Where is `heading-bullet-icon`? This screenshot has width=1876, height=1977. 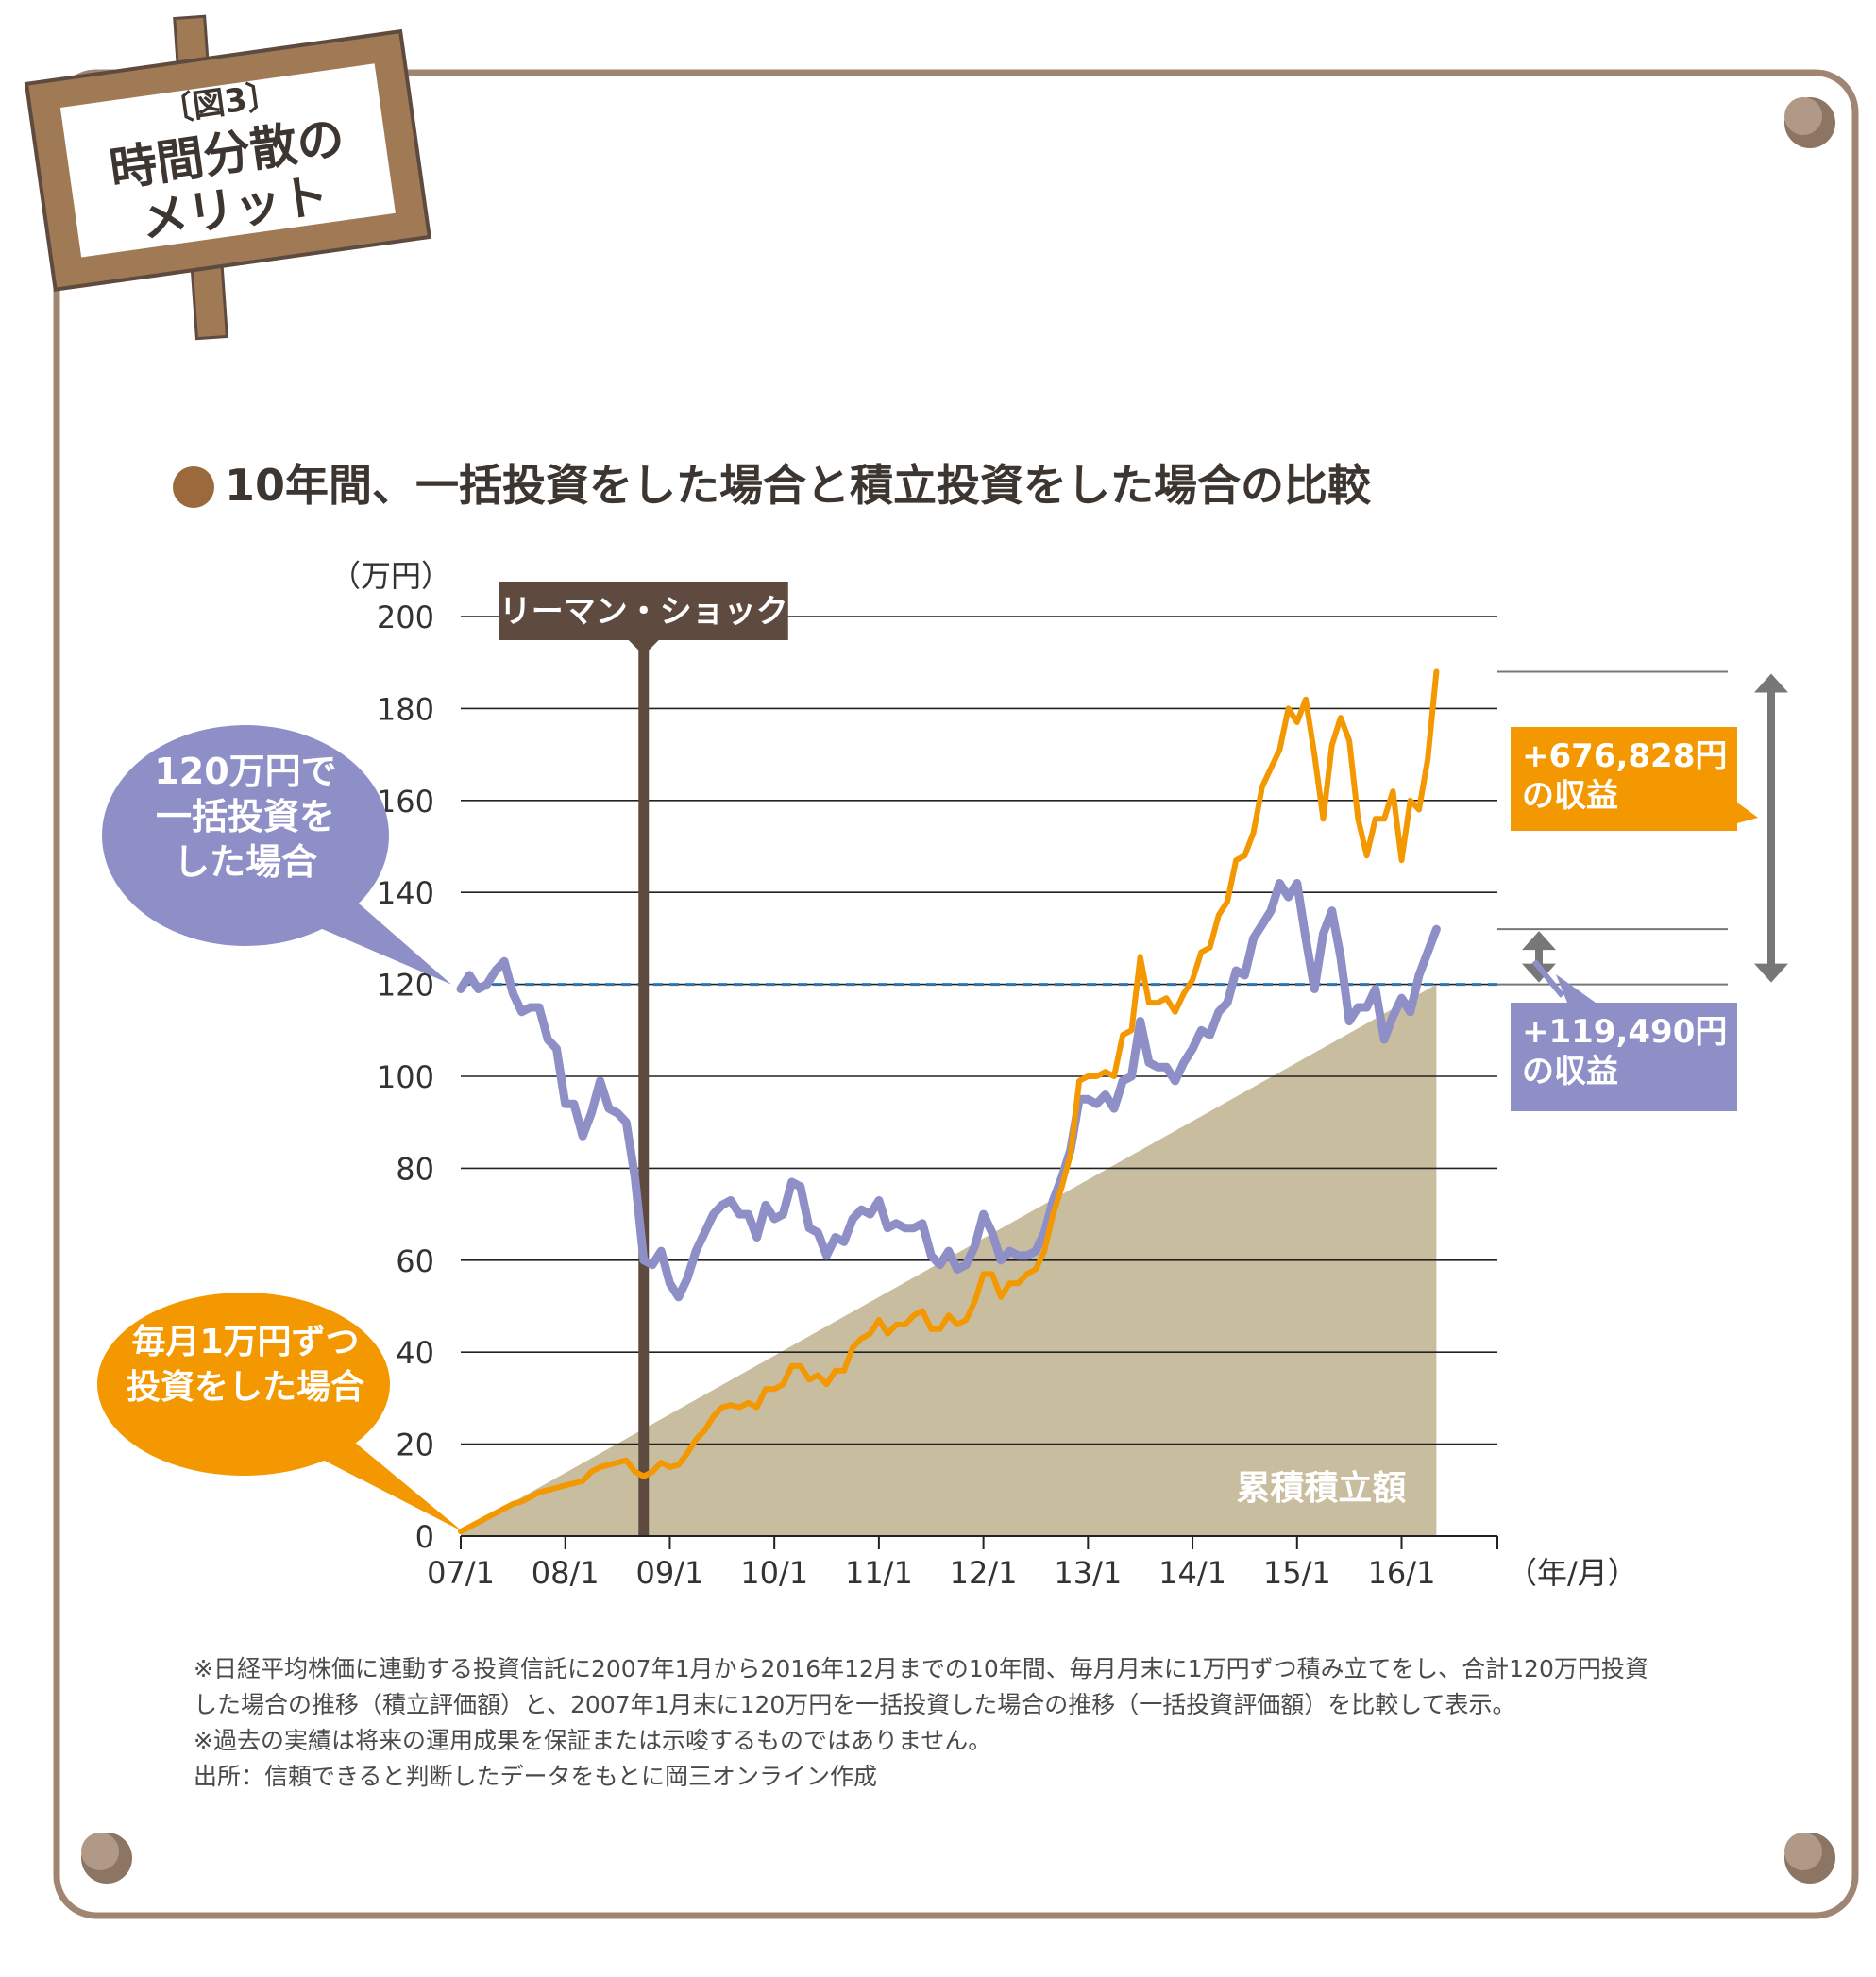 heading-bullet-icon is located at coordinates (193, 487).